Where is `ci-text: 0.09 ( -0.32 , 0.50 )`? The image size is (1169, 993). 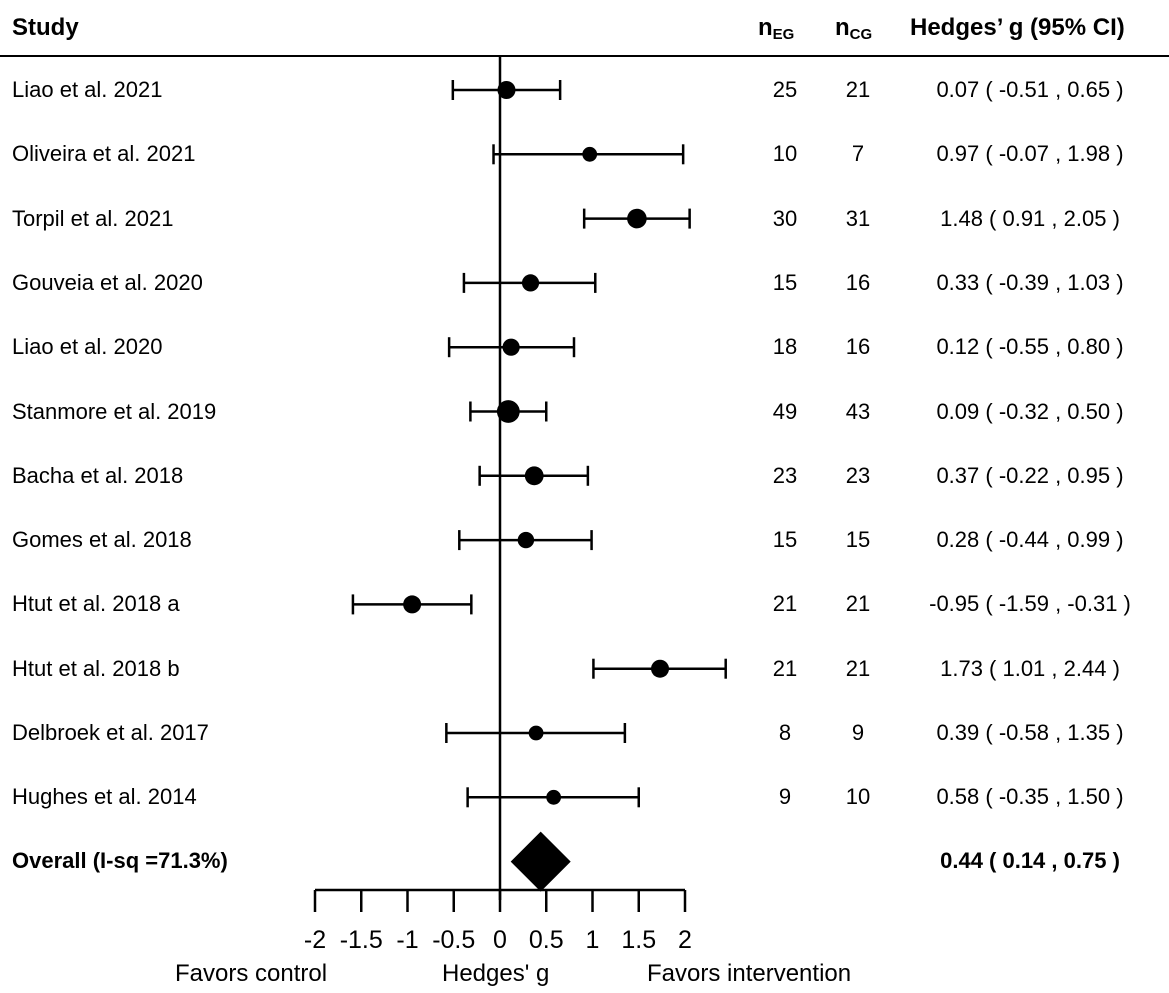
ci-text: 0.09 ( -0.32 , 0.50 ) is located at coordinates (1030, 411).